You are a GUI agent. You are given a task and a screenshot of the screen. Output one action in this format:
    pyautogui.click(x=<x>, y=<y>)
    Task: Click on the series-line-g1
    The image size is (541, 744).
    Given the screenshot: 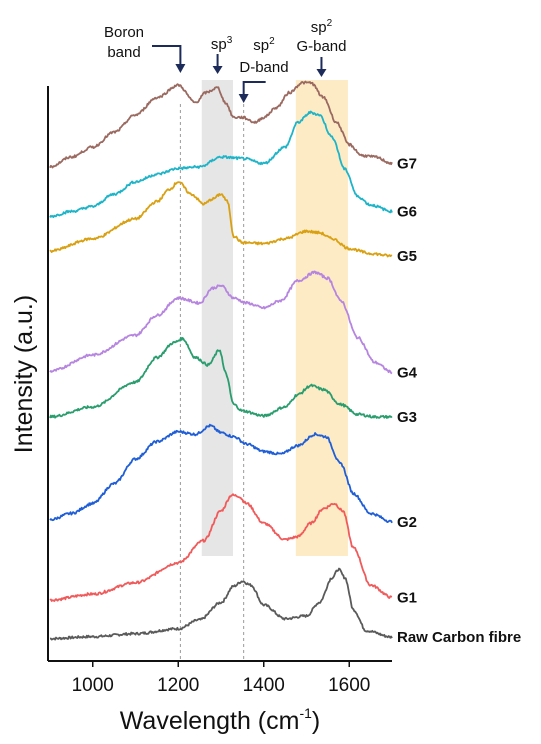 What is the action you would take?
    pyautogui.click(x=221, y=547)
    